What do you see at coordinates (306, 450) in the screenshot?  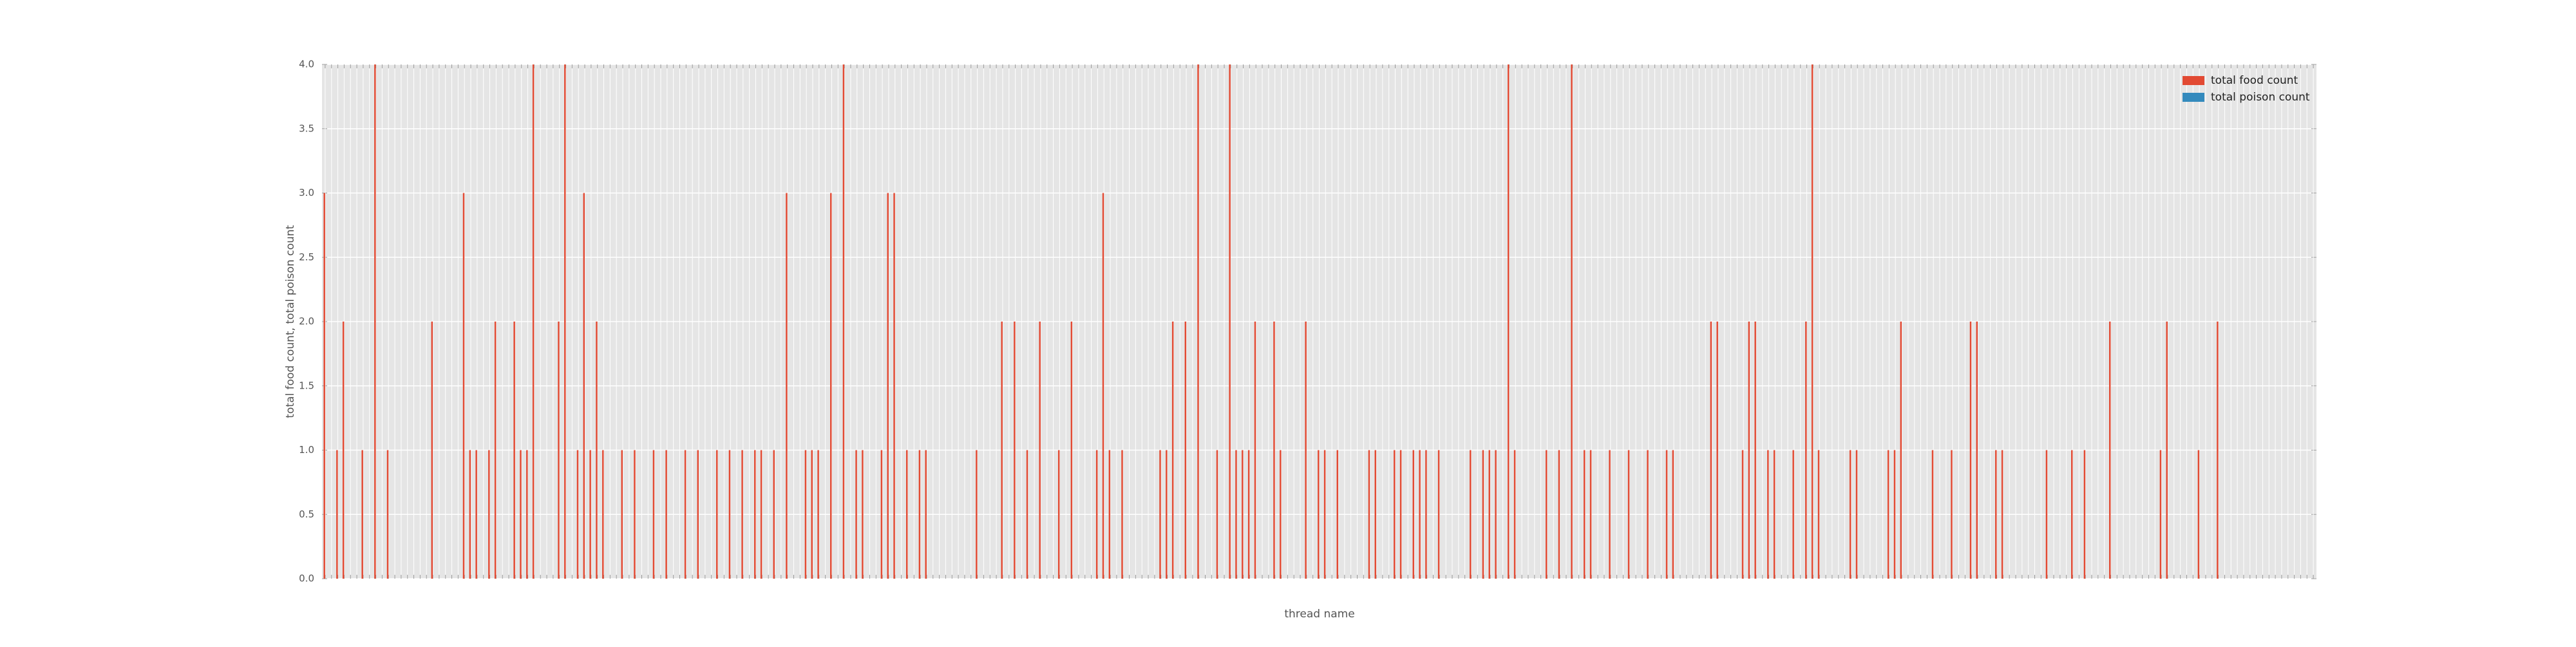 I see `y-tick-label: 1.0` at bounding box center [306, 450].